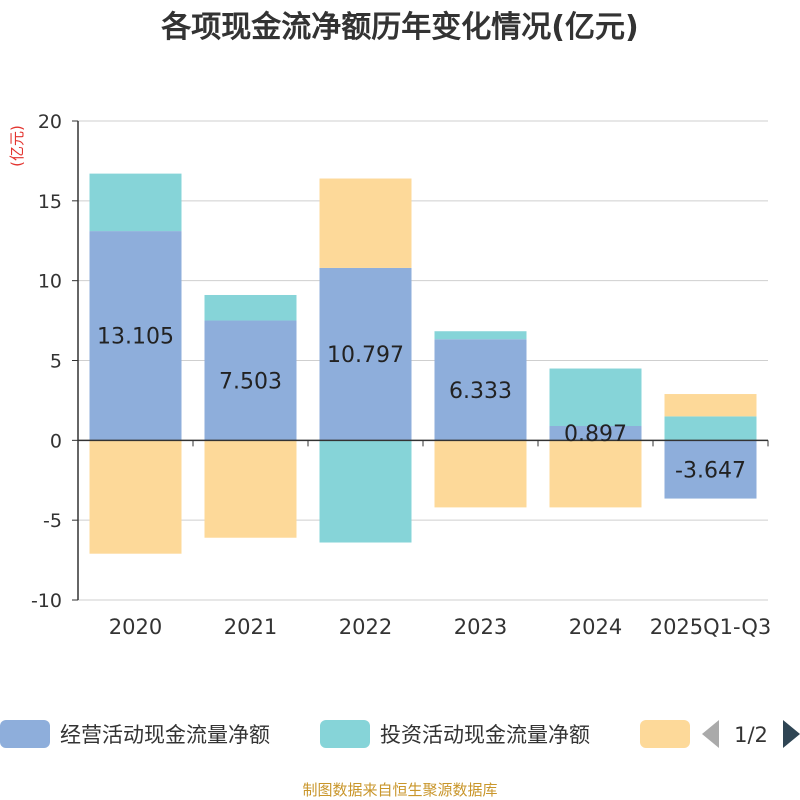 The width and height of the screenshot is (800, 800). Describe the element at coordinates (485, 735) in the screenshot. I see `legend-label-2: 投资活动现金流量净额` at that location.